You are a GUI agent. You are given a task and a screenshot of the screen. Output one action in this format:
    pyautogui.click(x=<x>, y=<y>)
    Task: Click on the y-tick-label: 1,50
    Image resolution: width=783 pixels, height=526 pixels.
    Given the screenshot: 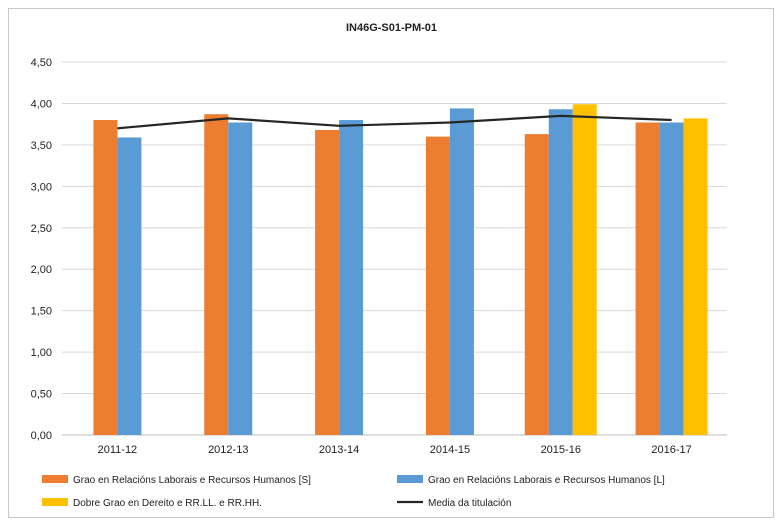 What is the action you would take?
    pyautogui.click(x=41, y=312)
    